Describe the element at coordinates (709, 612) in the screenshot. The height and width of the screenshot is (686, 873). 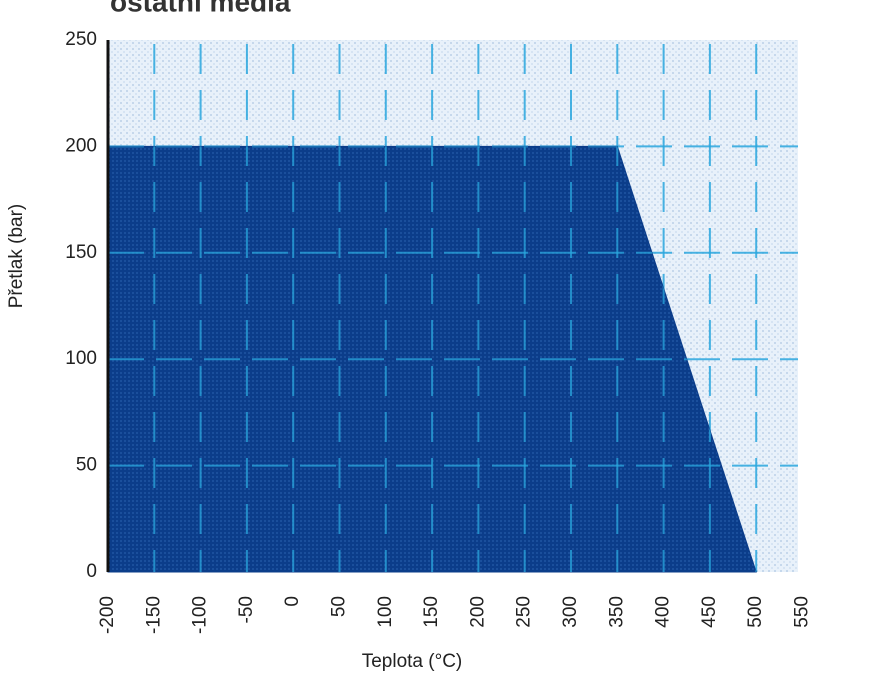
I see `x-tick-label: 450` at that location.